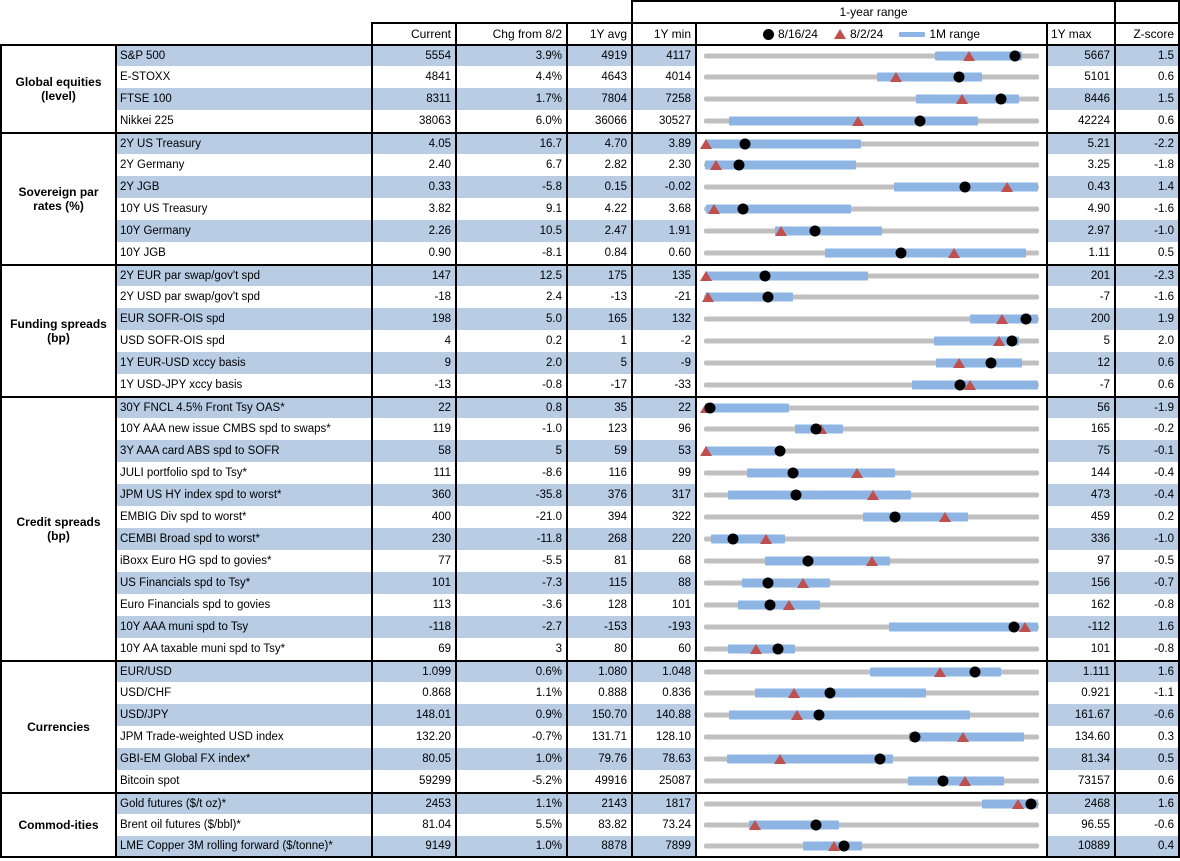 This screenshot has width=1180, height=861. What do you see at coordinates (1080, 275) in the screenshot?
I see `max-value: 201` at bounding box center [1080, 275].